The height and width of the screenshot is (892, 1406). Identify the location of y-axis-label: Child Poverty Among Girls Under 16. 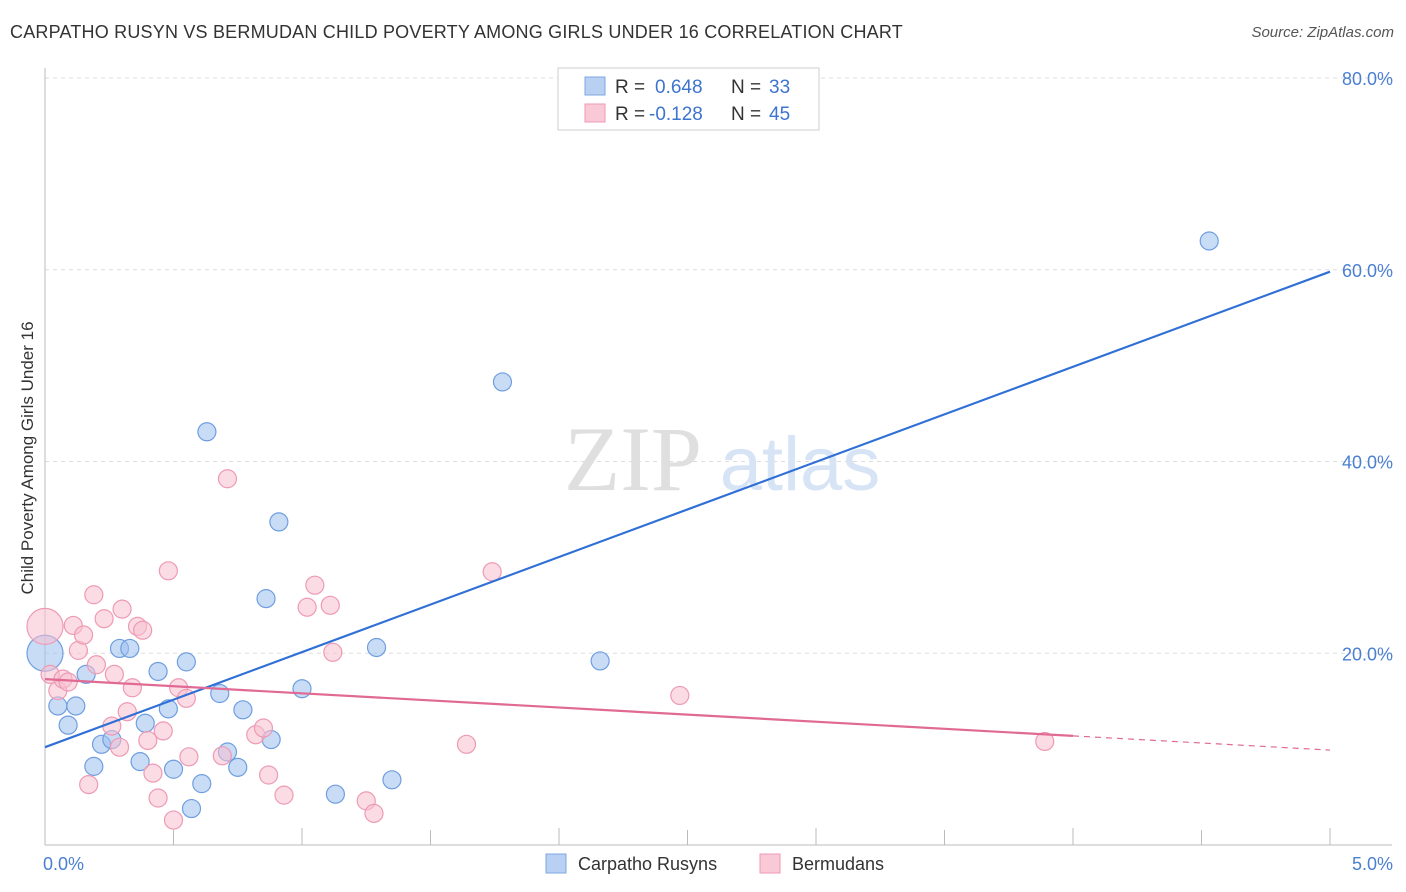
(27, 457).